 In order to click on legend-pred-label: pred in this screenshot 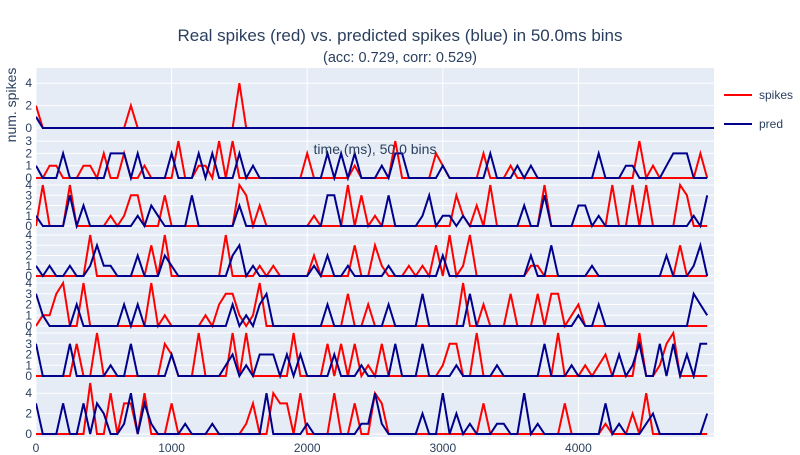, I will do `click(771, 124)`.